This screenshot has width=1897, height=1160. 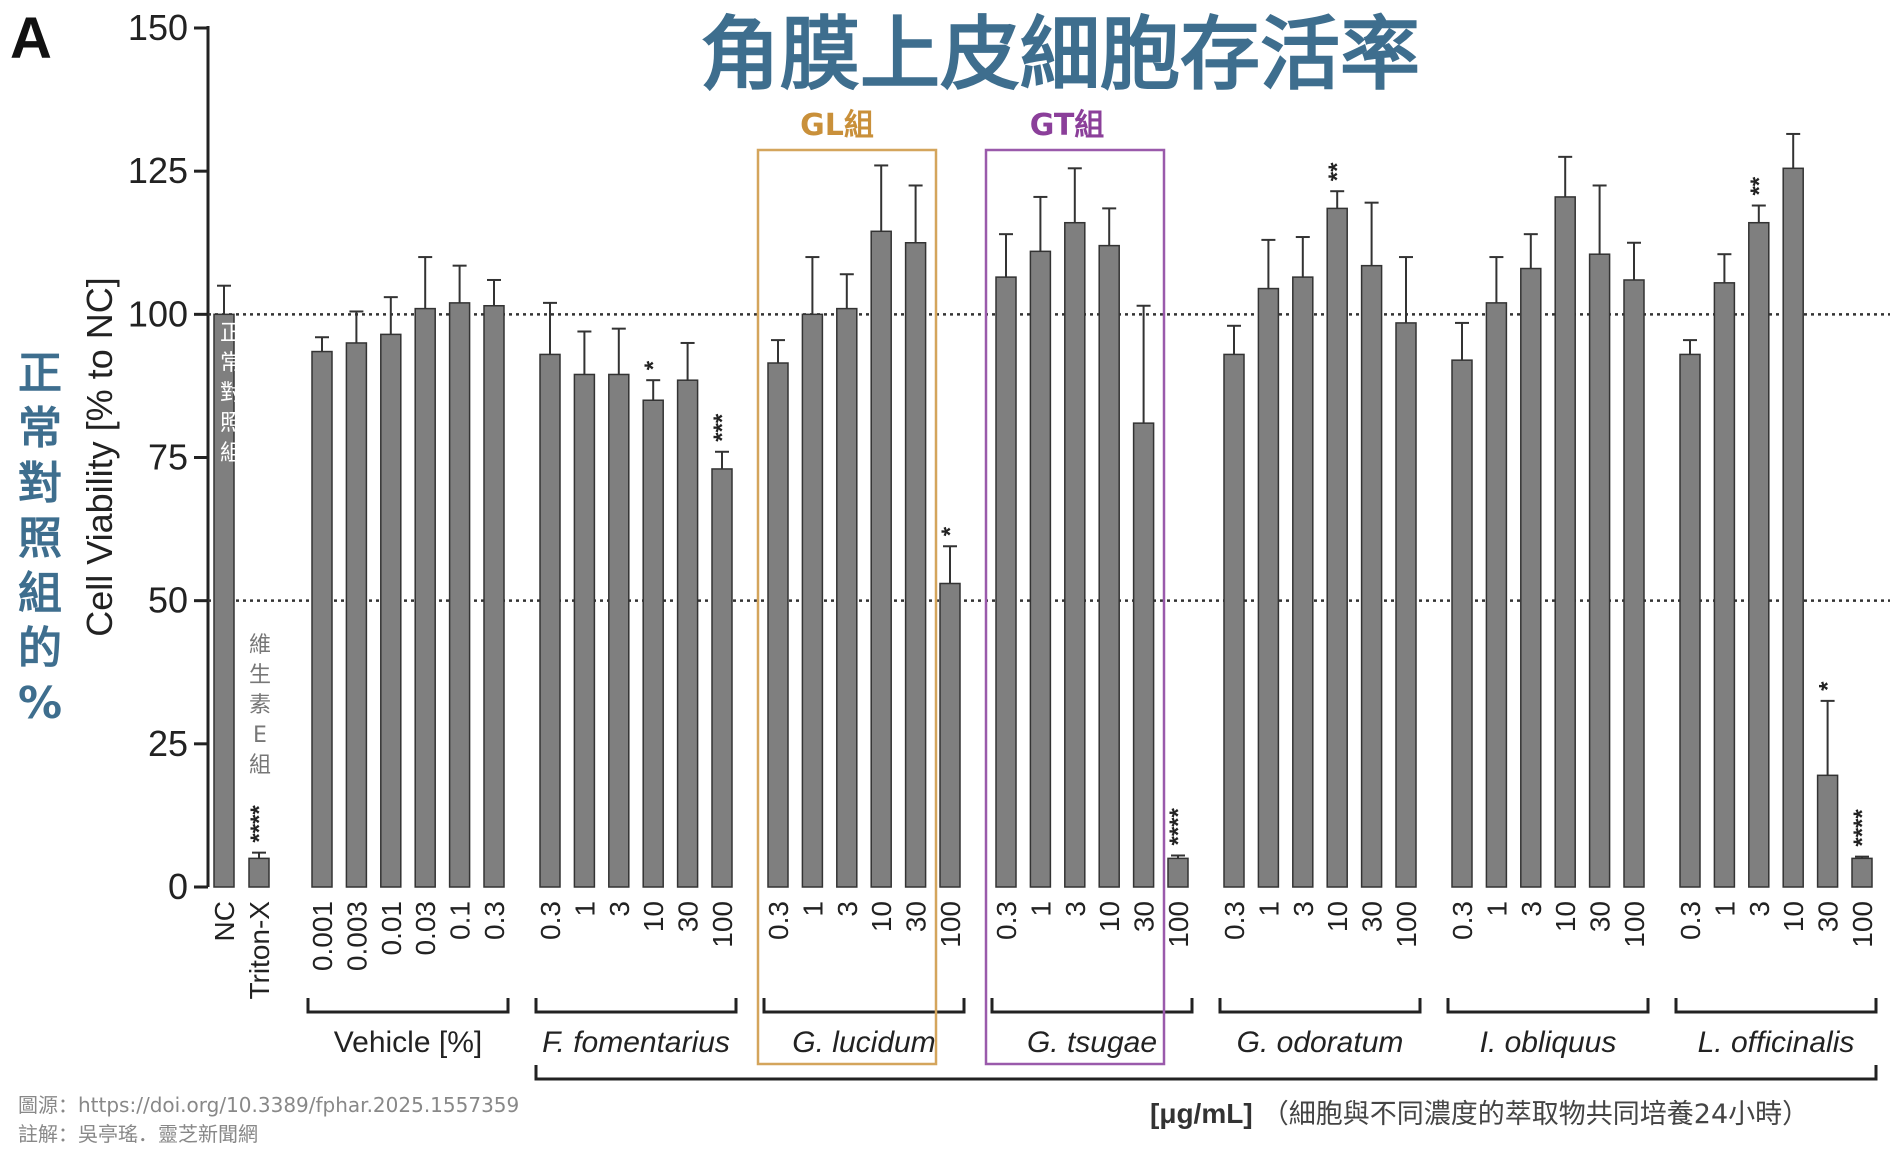 I want to click on y-axis-annotation-char: 對, so click(x=40, y=483).